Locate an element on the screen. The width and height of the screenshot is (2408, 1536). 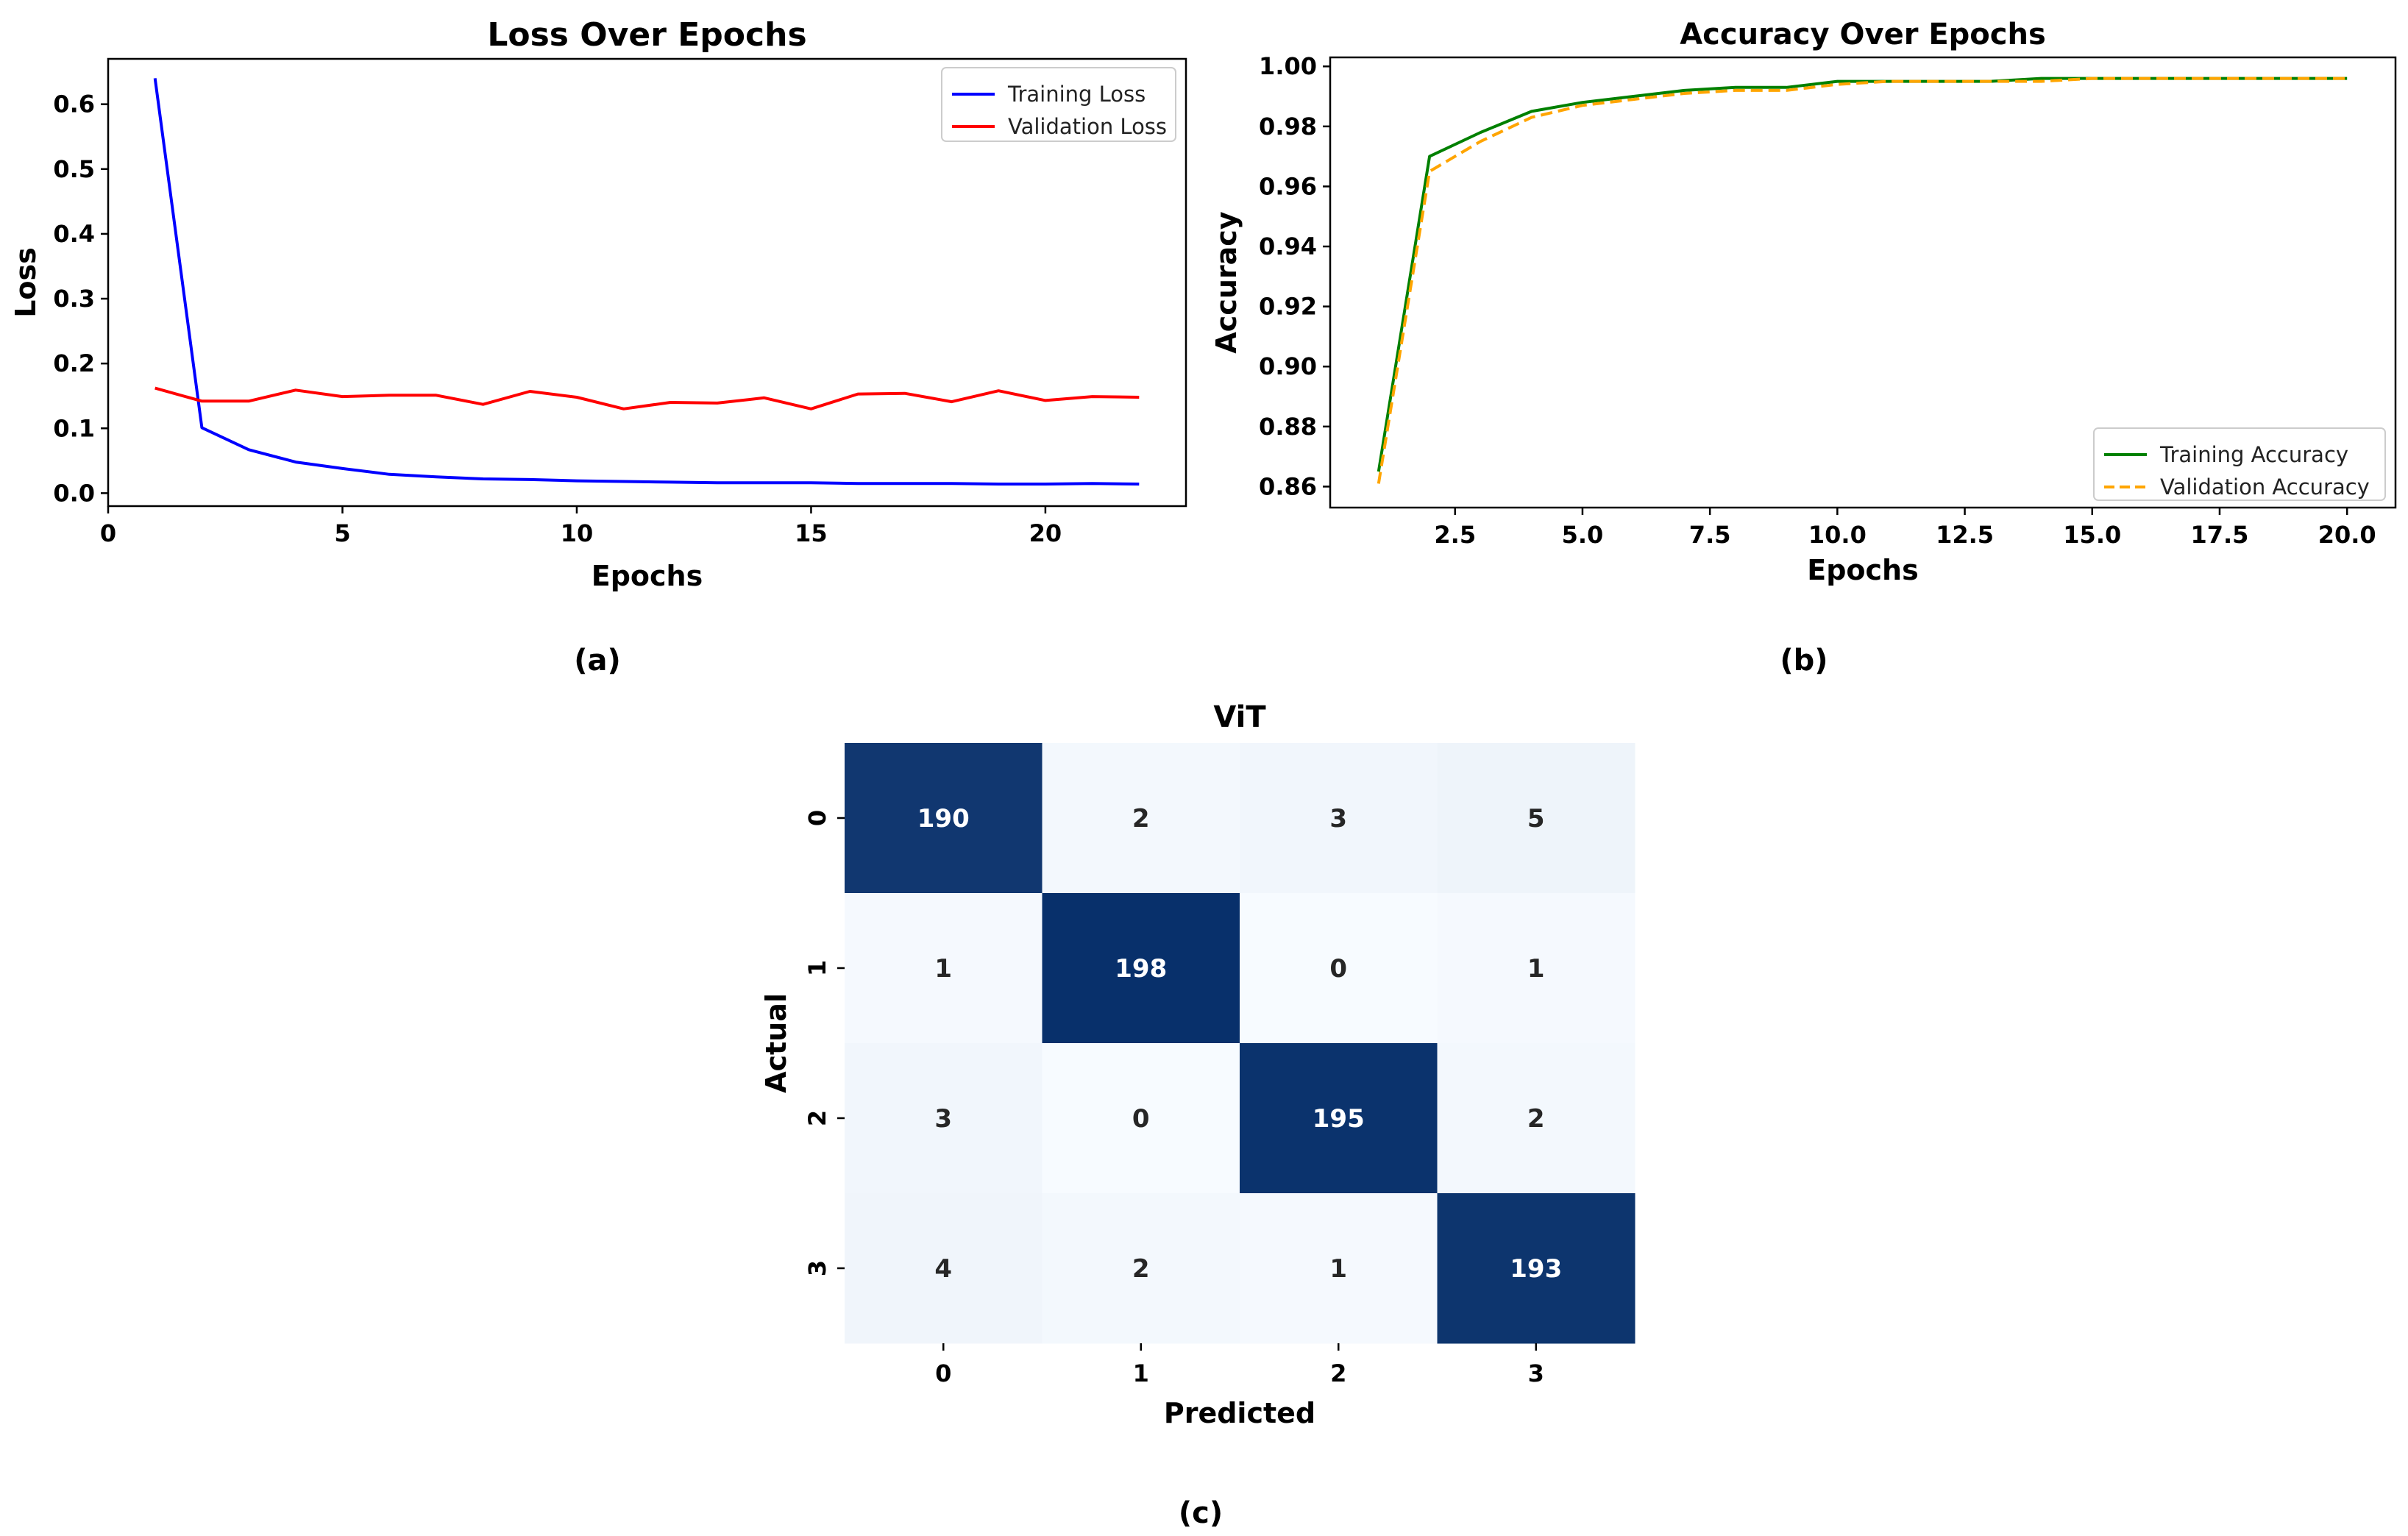
cell-value: 5 is located at coordinates (1536, 818).